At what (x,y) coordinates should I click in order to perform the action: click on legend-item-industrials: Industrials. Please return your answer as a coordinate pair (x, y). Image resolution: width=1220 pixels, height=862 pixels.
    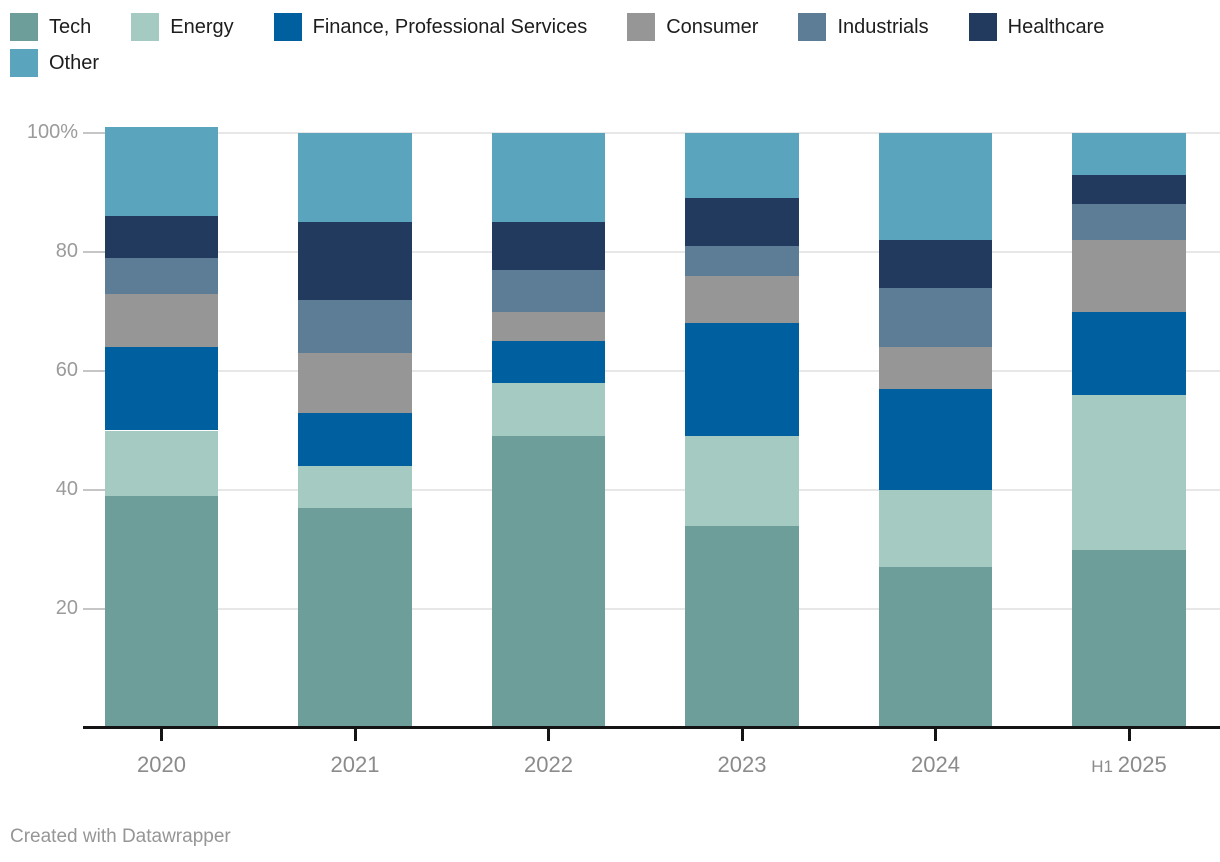
    Looking at the image, I should click on (863, 27).